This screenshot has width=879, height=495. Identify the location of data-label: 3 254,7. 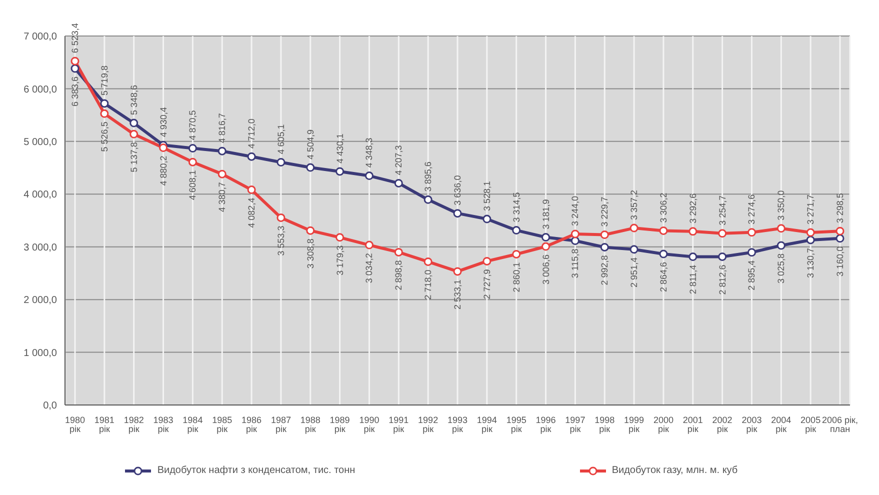
(722, 210).